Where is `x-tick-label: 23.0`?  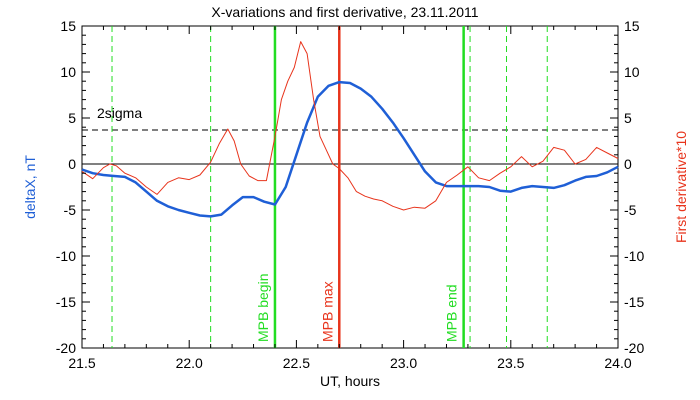
x-tick-label: 23.0 is located at coordinates (403, 363).